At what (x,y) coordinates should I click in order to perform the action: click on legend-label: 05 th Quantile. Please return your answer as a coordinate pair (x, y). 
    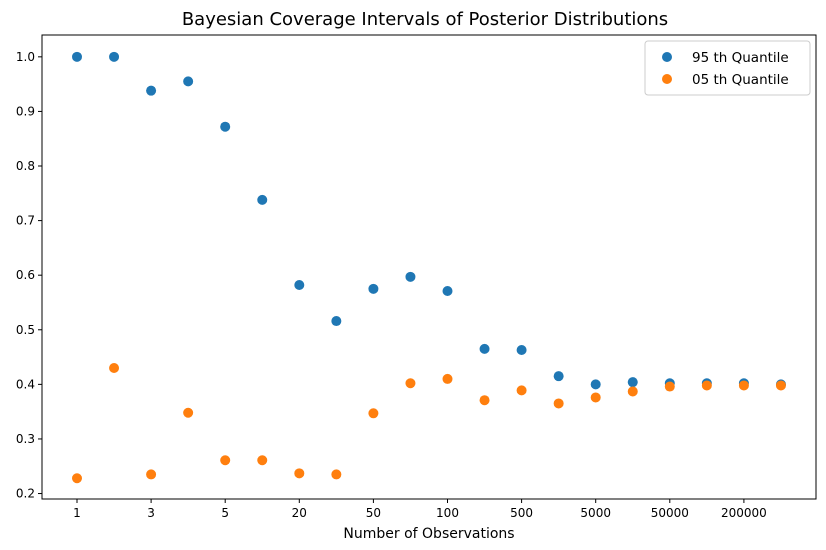
    Looking at the image, I should click on (740, 80).